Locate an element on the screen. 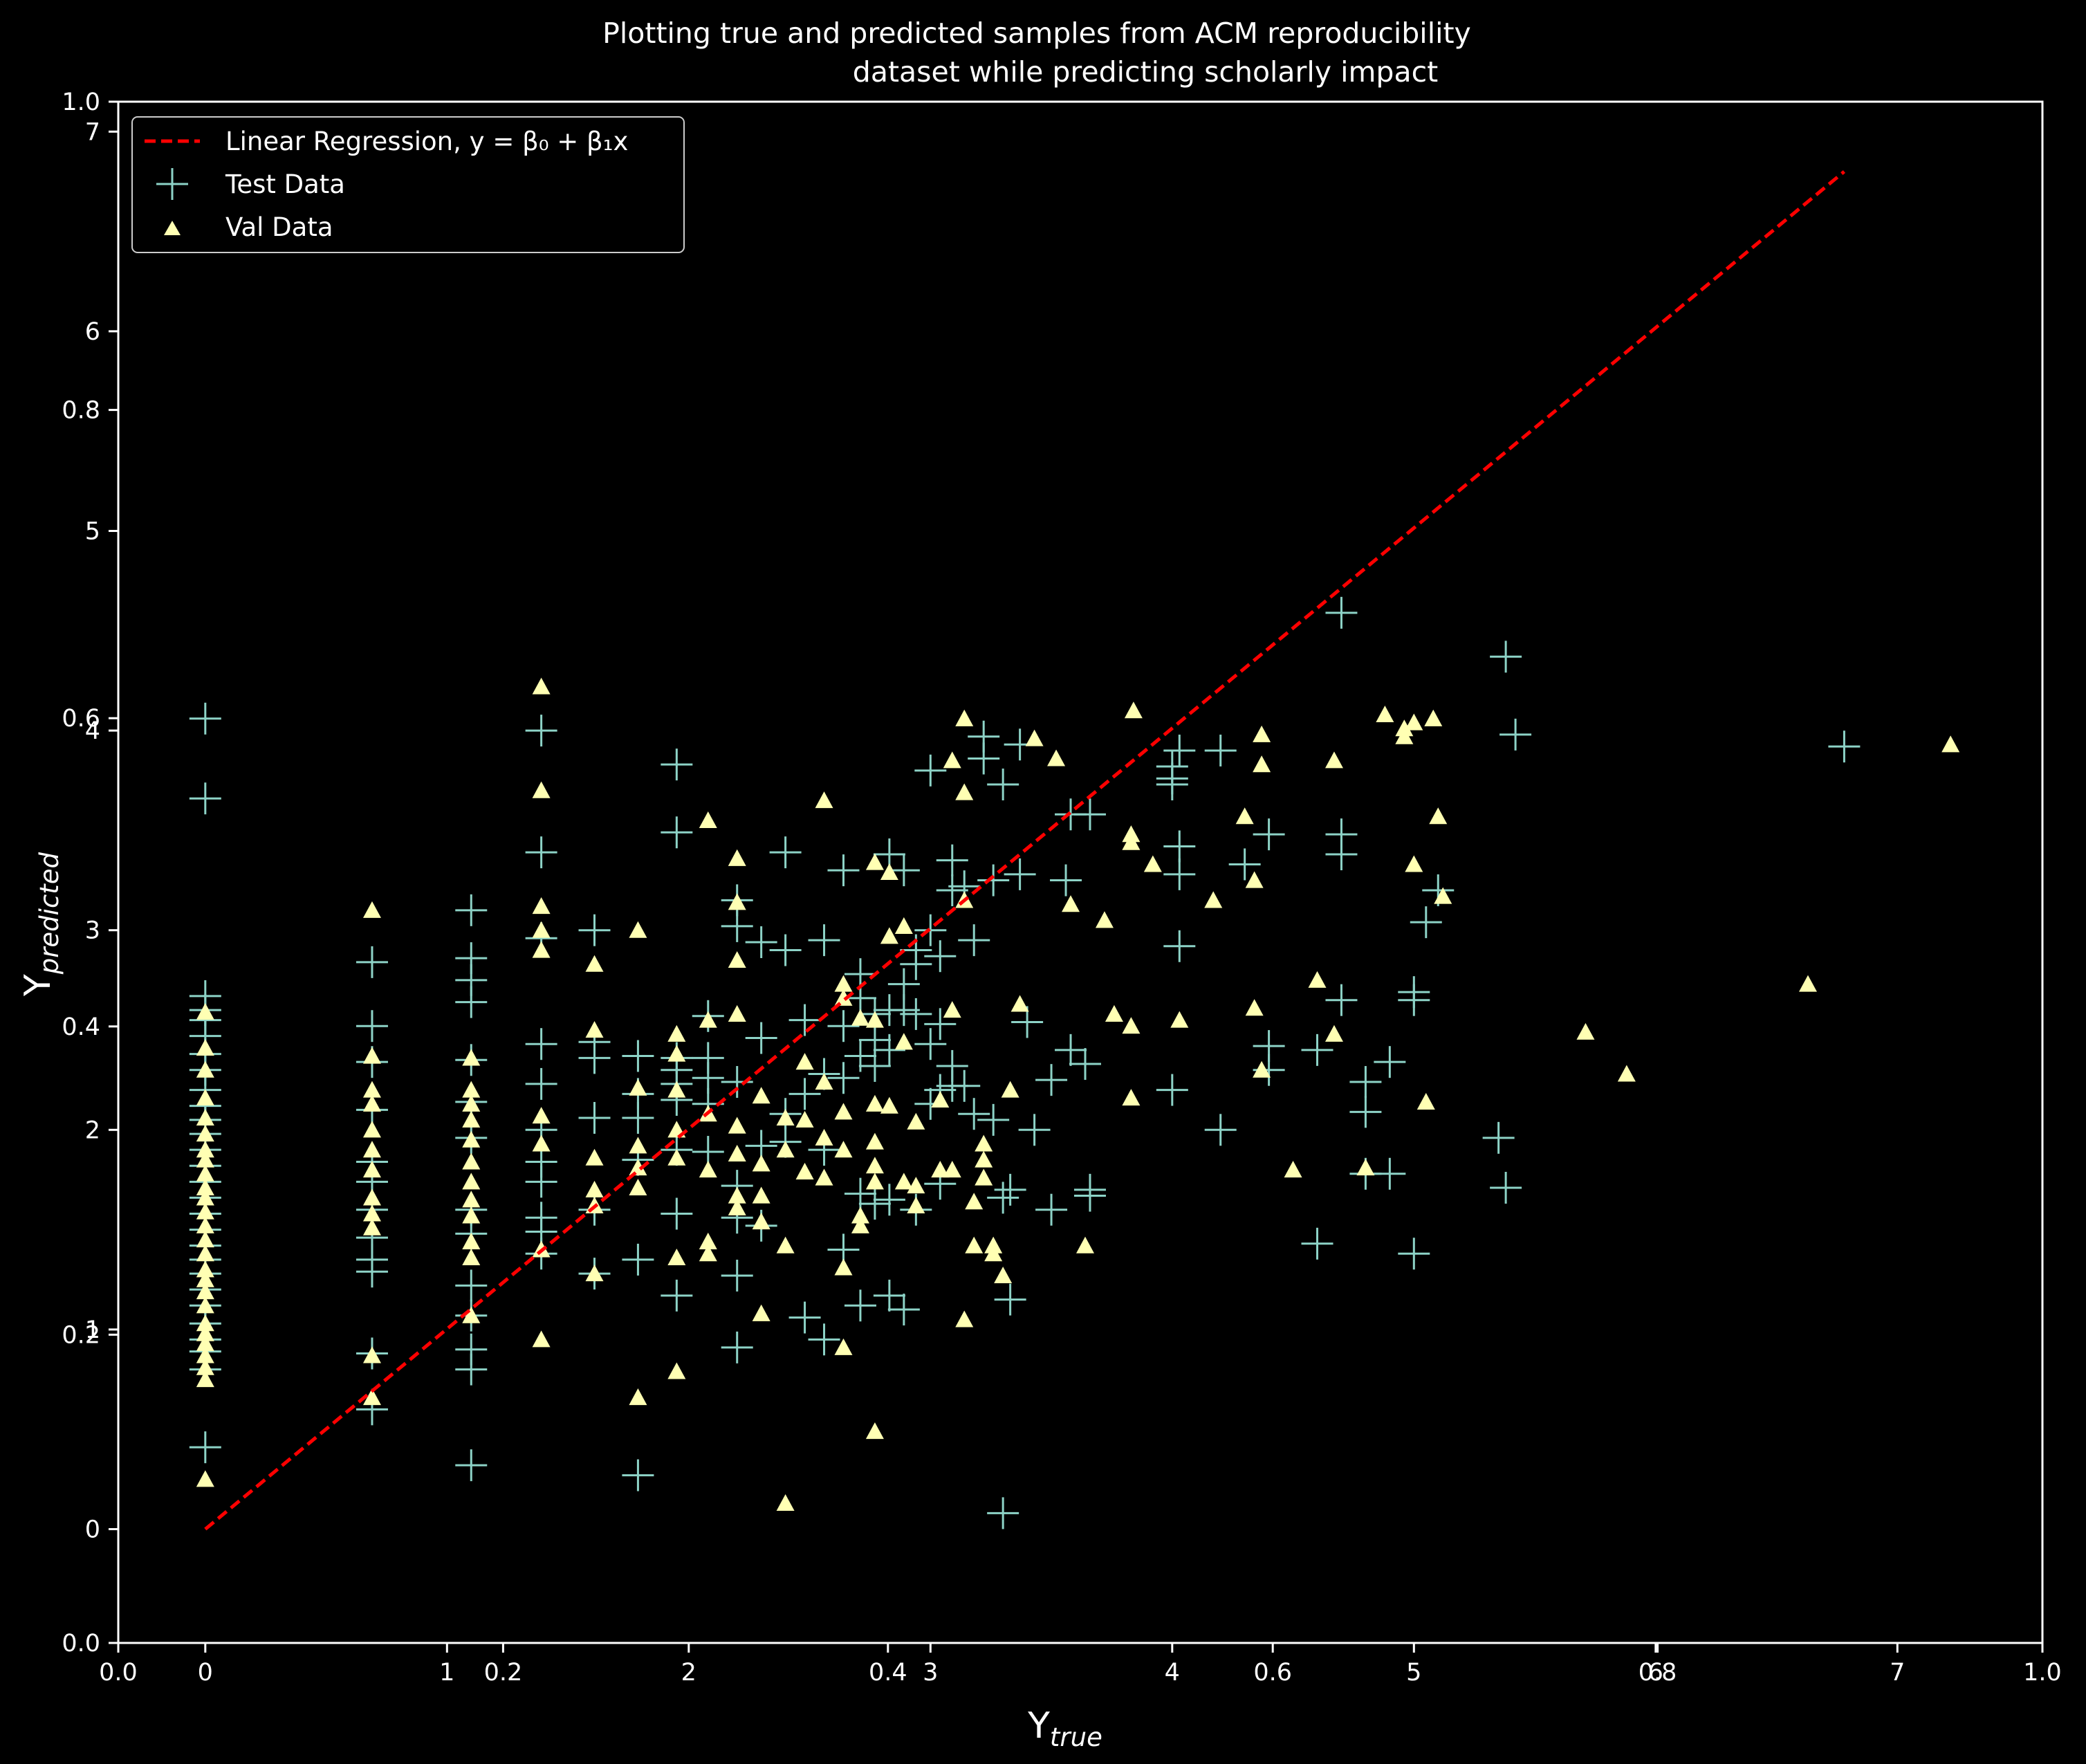  x-tick-label: 2 is located at coordinates (689, 1673).